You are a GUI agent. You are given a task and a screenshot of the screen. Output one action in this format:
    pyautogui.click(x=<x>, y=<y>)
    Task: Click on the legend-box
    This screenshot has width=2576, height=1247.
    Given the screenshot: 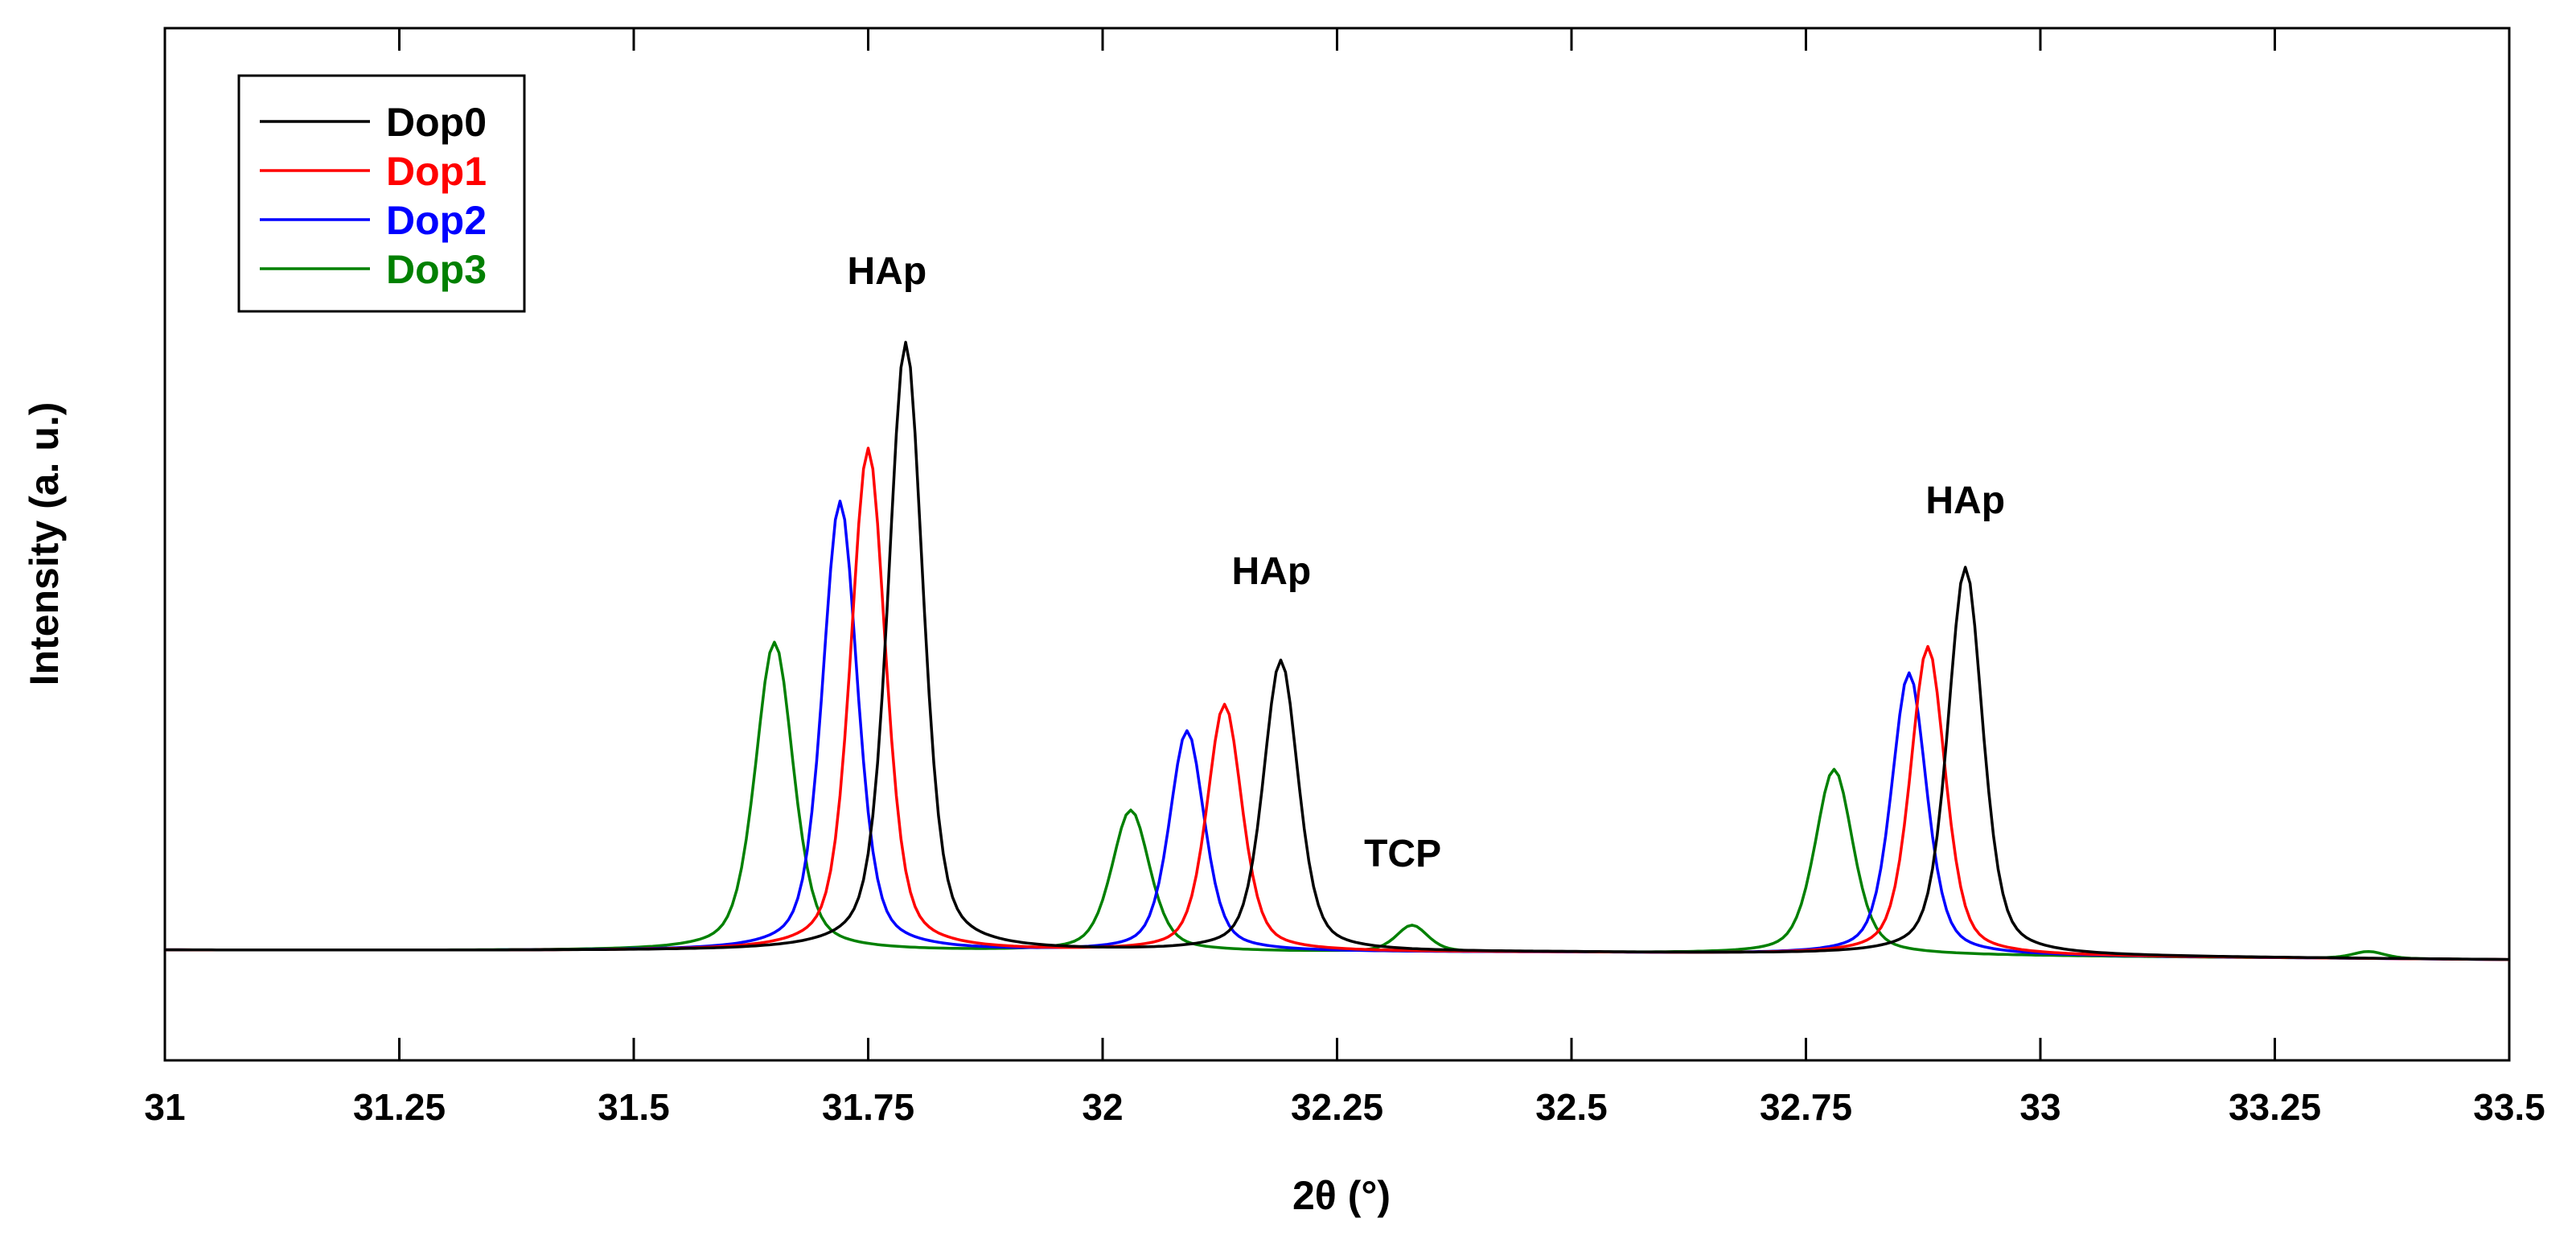 What is the action you would take?
    pyautogui.click(x=381, y=193)
    